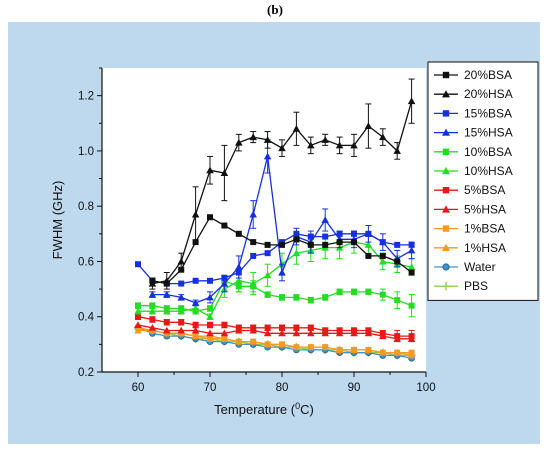 This screenshot has height=452, width=550. I want to click on legend-pbs-label: PBS, so click(476, 286).